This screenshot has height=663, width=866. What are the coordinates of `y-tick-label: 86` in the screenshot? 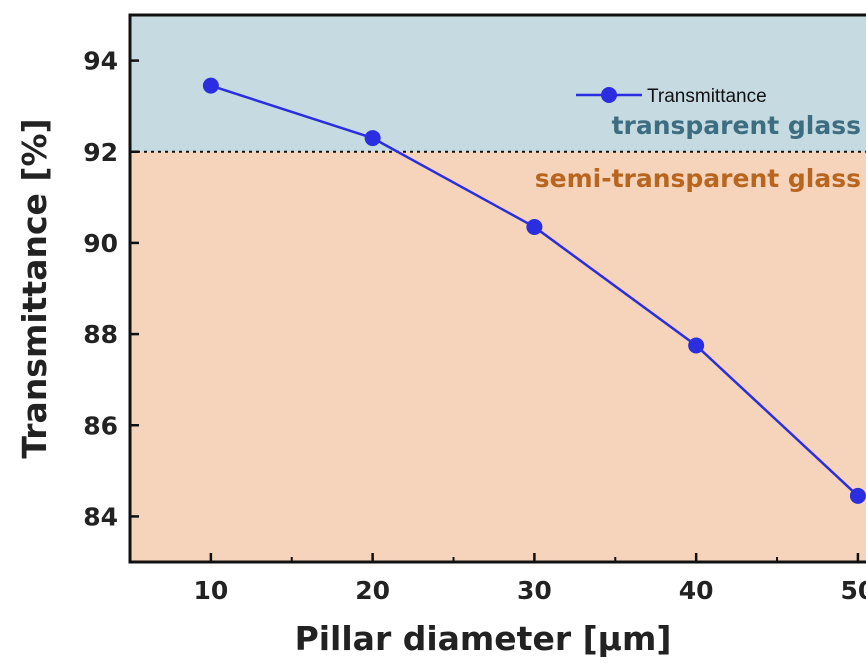 It's located at (100, 425).